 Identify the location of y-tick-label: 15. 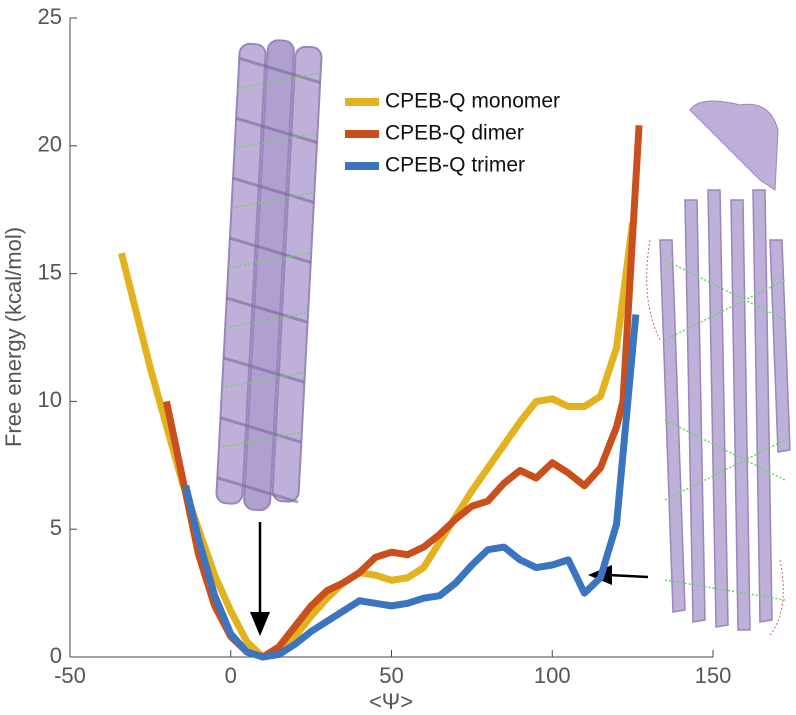
(50, 271).